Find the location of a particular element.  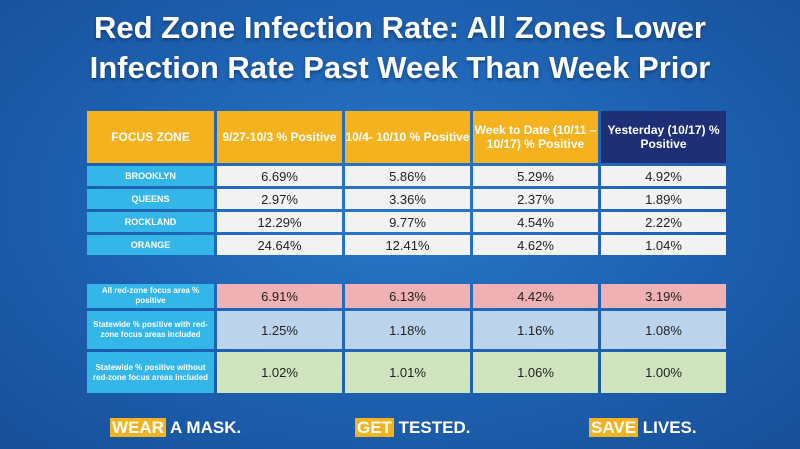

table-cell: 1.08% is located at coordinates (663, 330).